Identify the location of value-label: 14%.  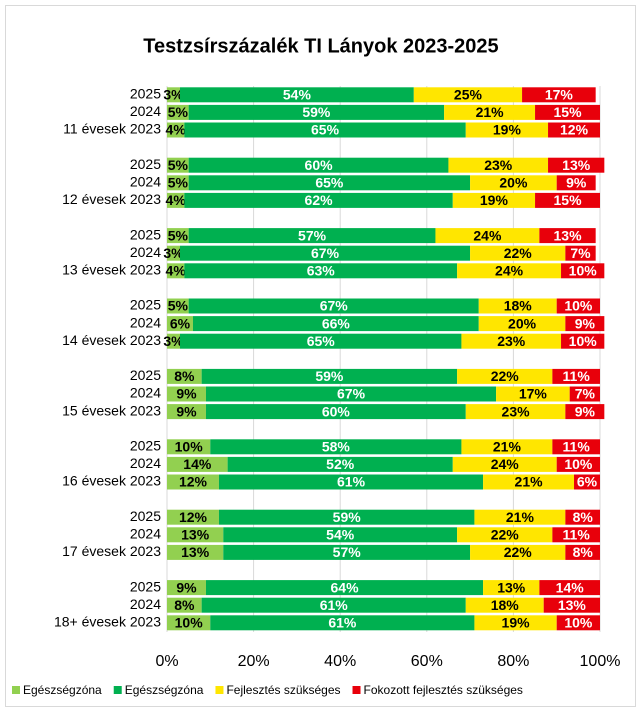
(197, 464).